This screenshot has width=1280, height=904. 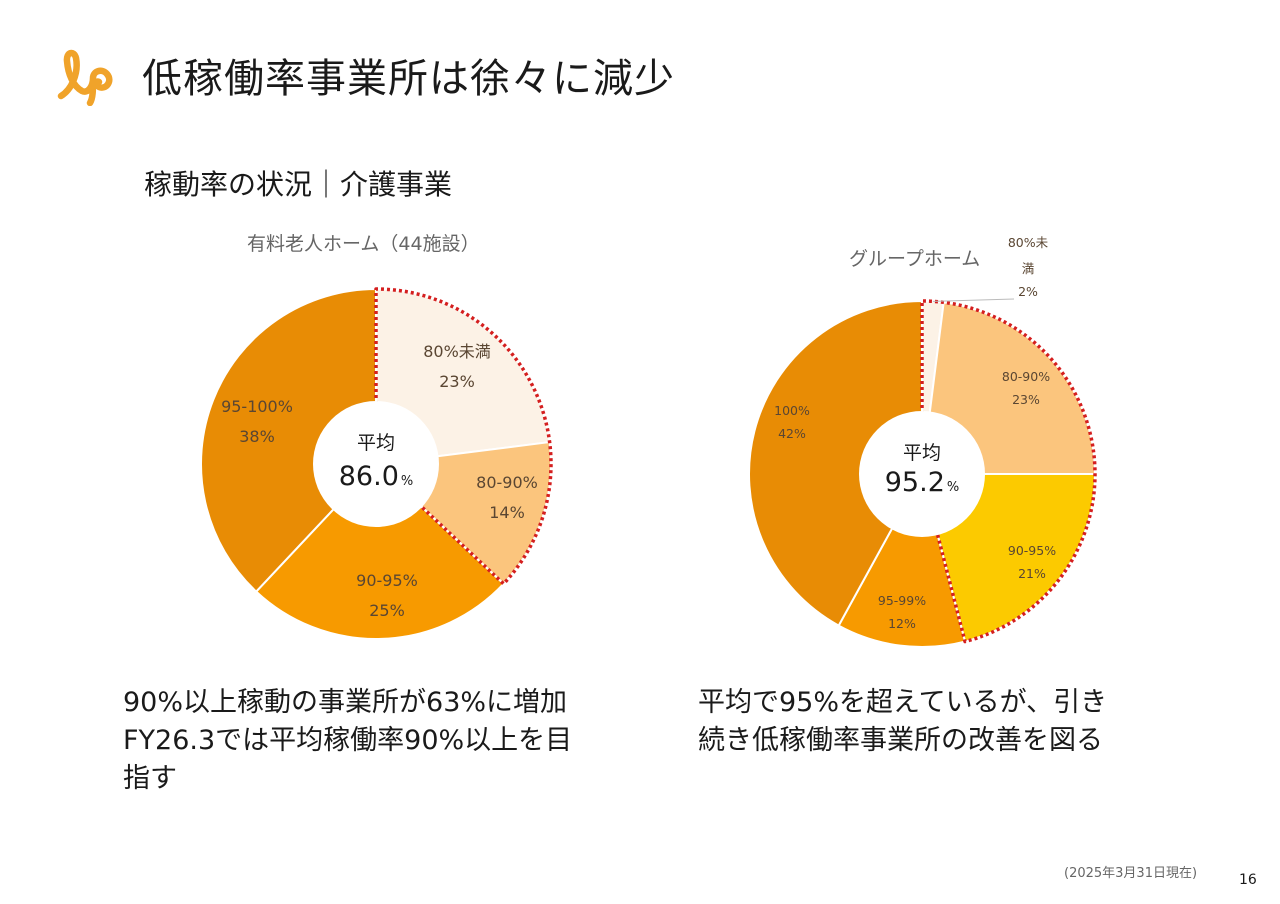 I want to click on slice-category-label: 80%未満, so click(x=457, y=351).